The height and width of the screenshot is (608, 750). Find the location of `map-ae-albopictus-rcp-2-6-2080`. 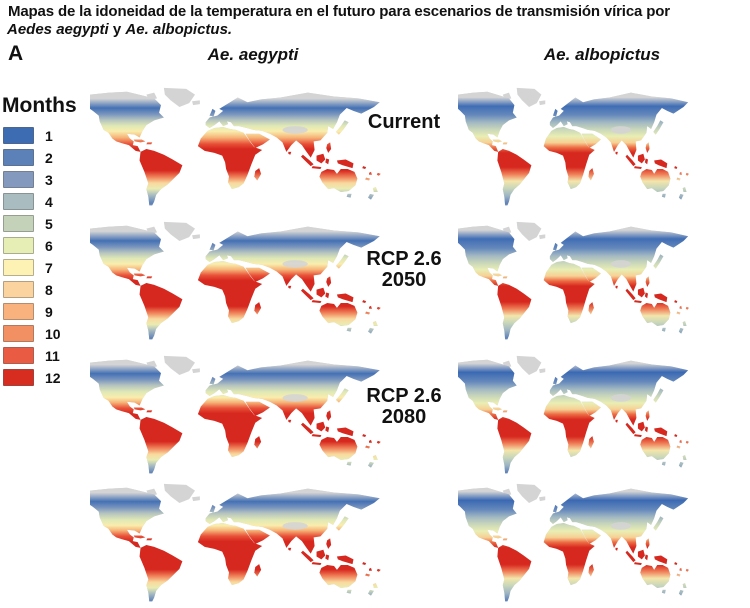

map-ae-albopictus-rcp-2-6-2080 is located at coordinates (597, 417).